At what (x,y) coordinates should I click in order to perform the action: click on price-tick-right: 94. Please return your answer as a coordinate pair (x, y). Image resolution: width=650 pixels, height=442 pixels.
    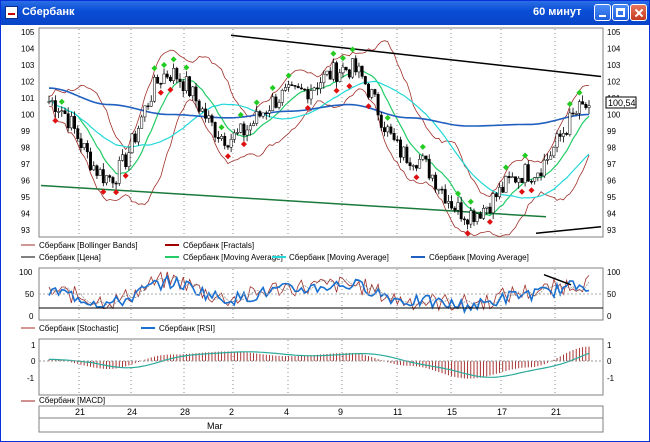
    Looking at the image, I should click on (611, 214).